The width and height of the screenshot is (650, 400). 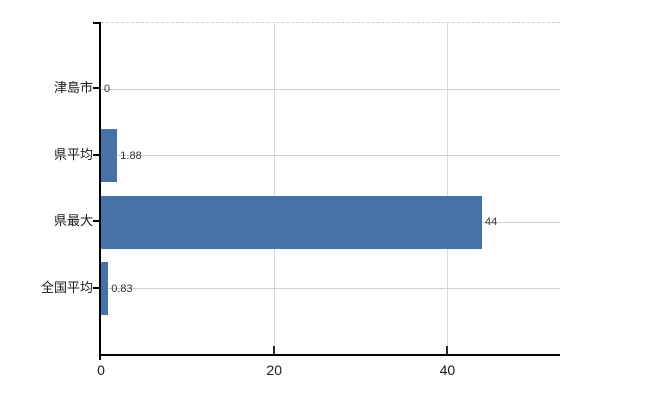 What do you see at coordinates (66, 287) in the screenshot?
I see `category-label: 全国平均` at bounding box center [66, 287].